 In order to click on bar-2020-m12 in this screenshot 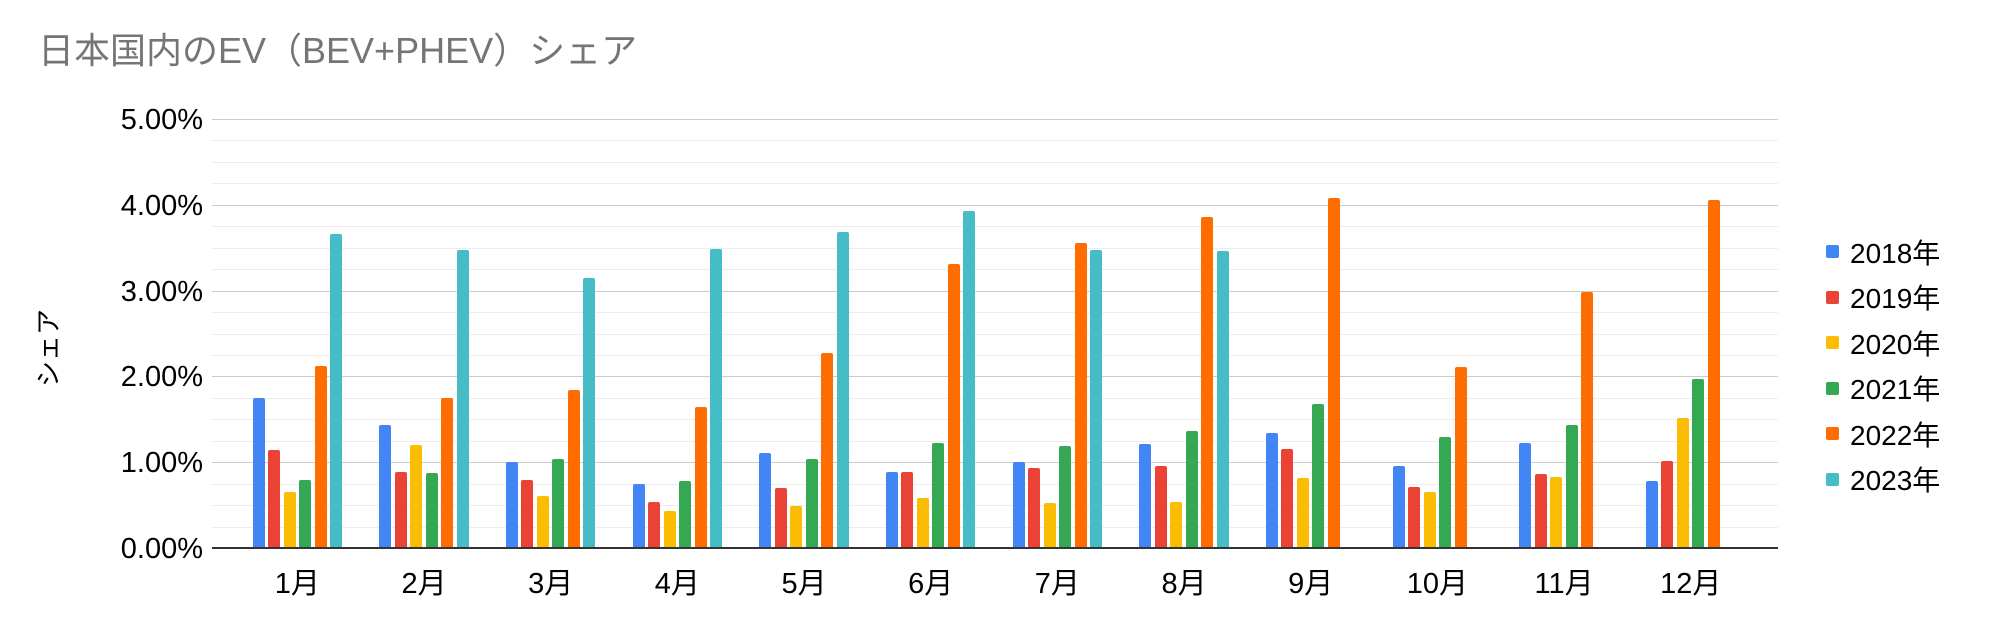, I will do `click(1682, 483)`.